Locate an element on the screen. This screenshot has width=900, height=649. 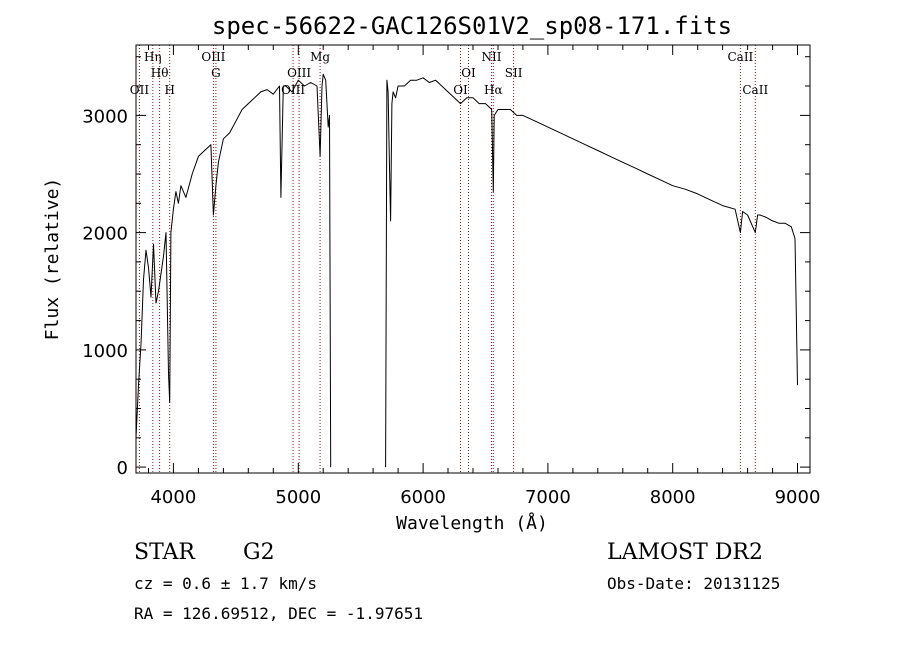
spectral-subclass: G2 is located at coordinates (259, 552).